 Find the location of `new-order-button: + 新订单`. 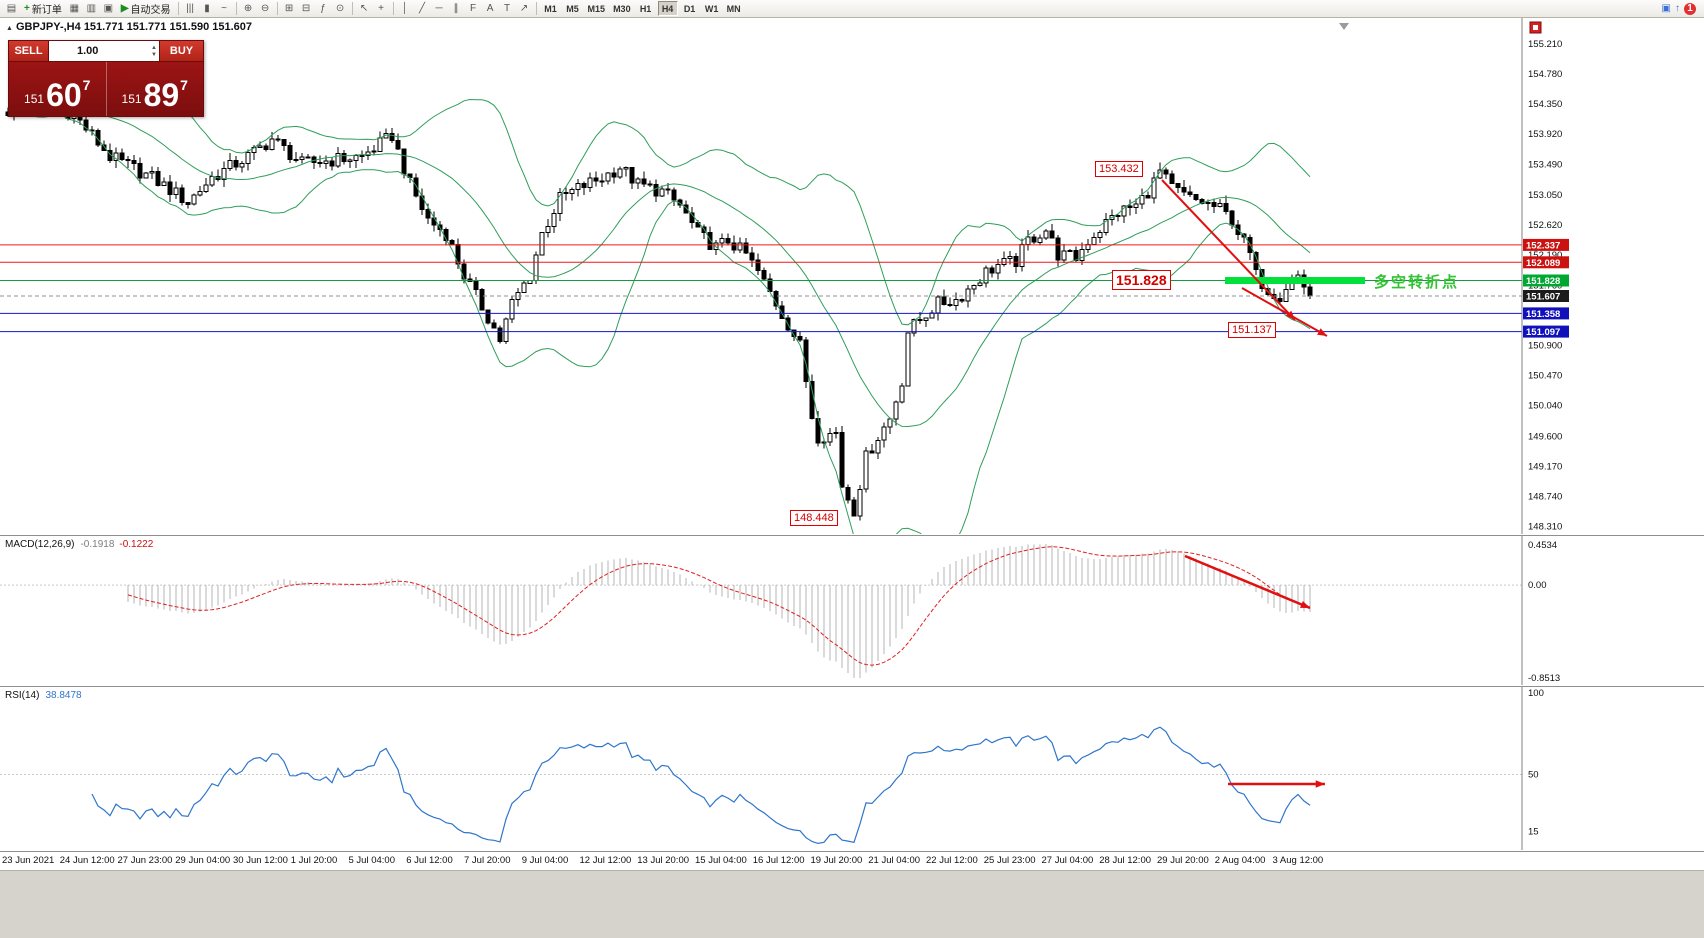

new-order-button: + 新订单 is located at coordinates (43, 9).